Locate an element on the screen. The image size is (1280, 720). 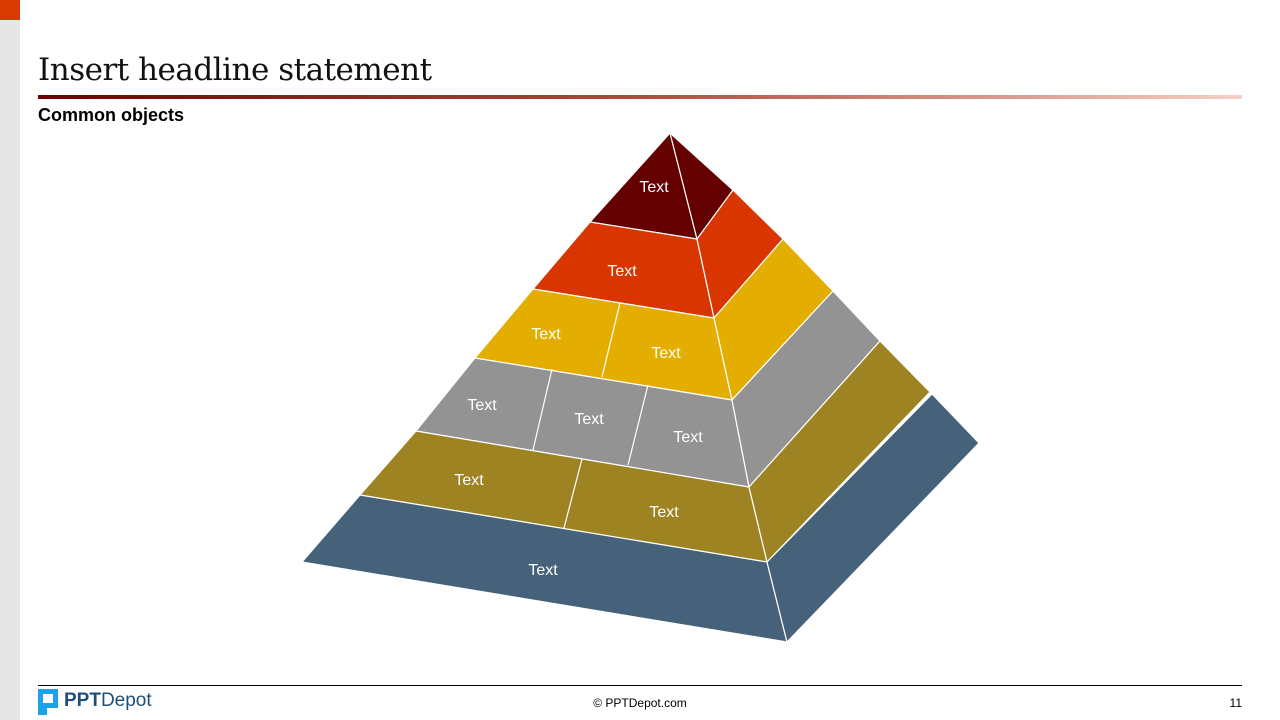
level-6-side is located at coordinates (873, 518).